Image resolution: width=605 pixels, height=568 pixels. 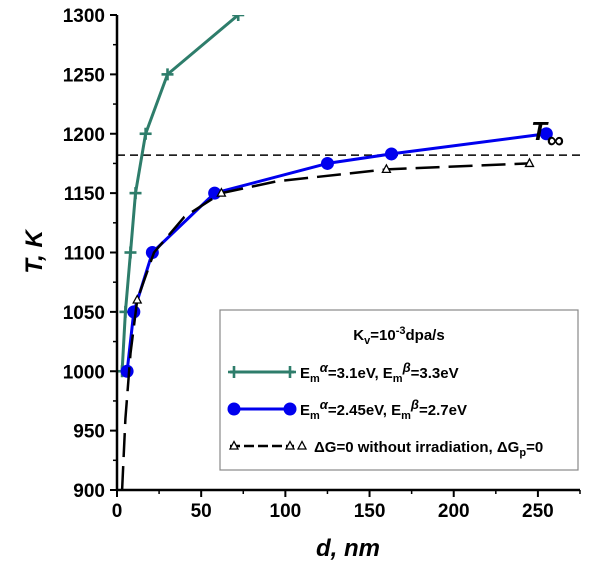 I want to click on y-tick-label-3: 1050, so click(x=84, y=313).